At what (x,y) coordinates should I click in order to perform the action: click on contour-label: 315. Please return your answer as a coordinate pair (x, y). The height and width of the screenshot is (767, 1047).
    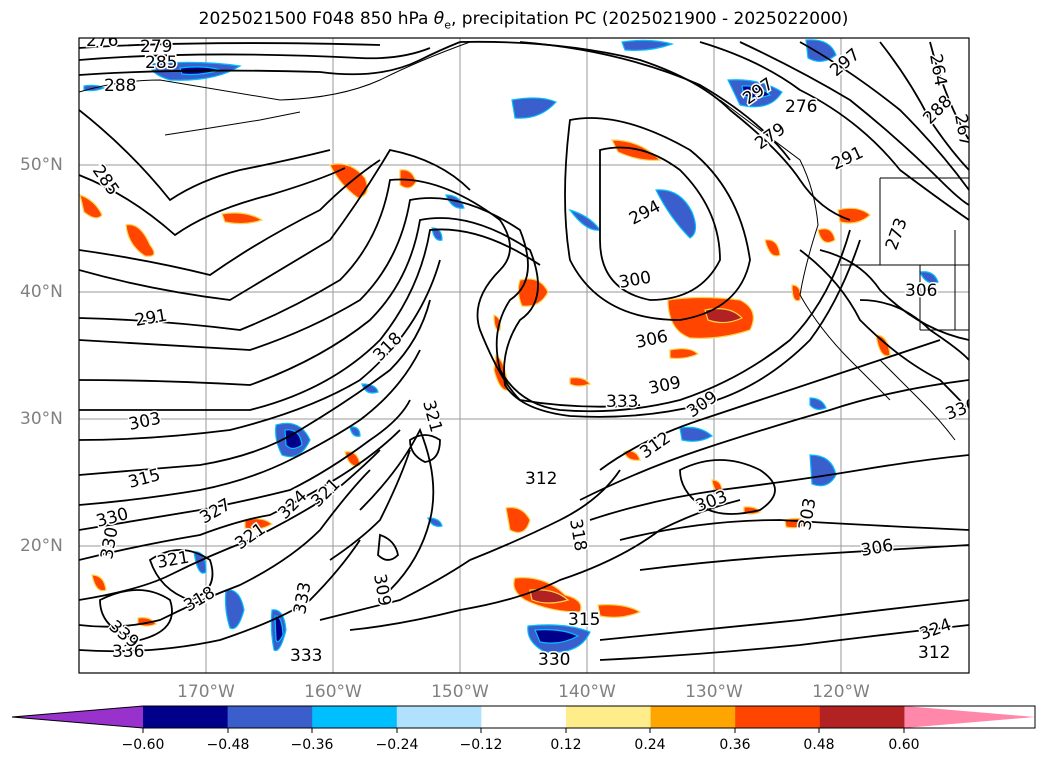
    Looking at the image, I should click on (584, 620).